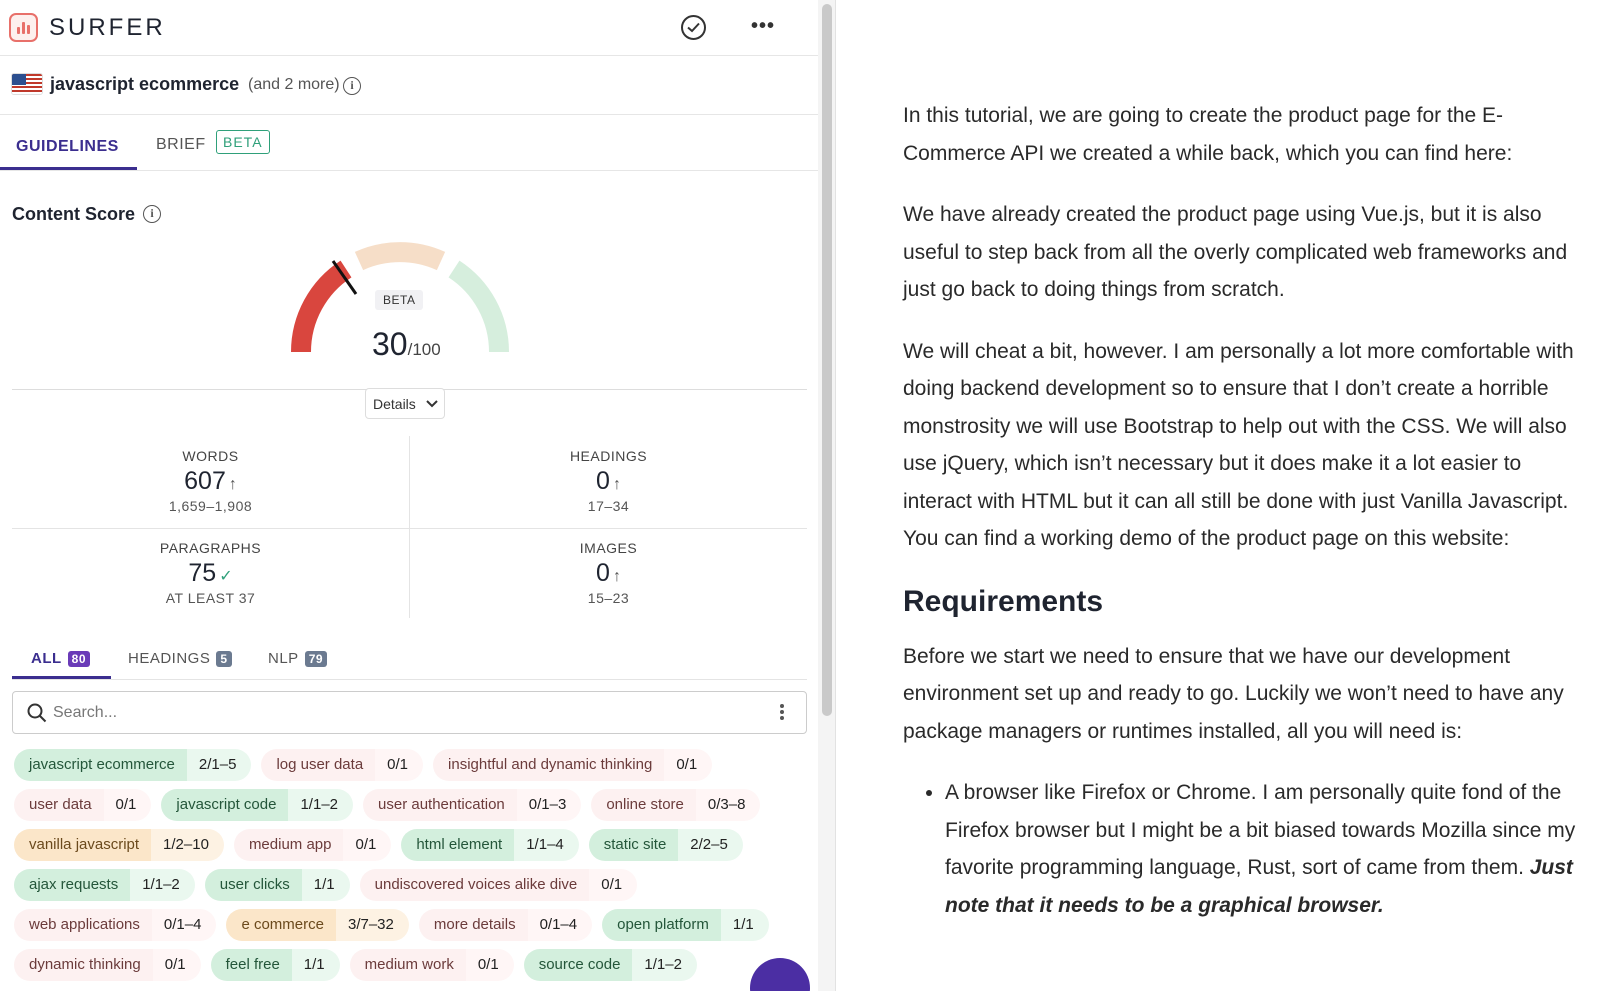 The image size is (1600, 991). I want to click on gauge-needle, so click(344, 277).